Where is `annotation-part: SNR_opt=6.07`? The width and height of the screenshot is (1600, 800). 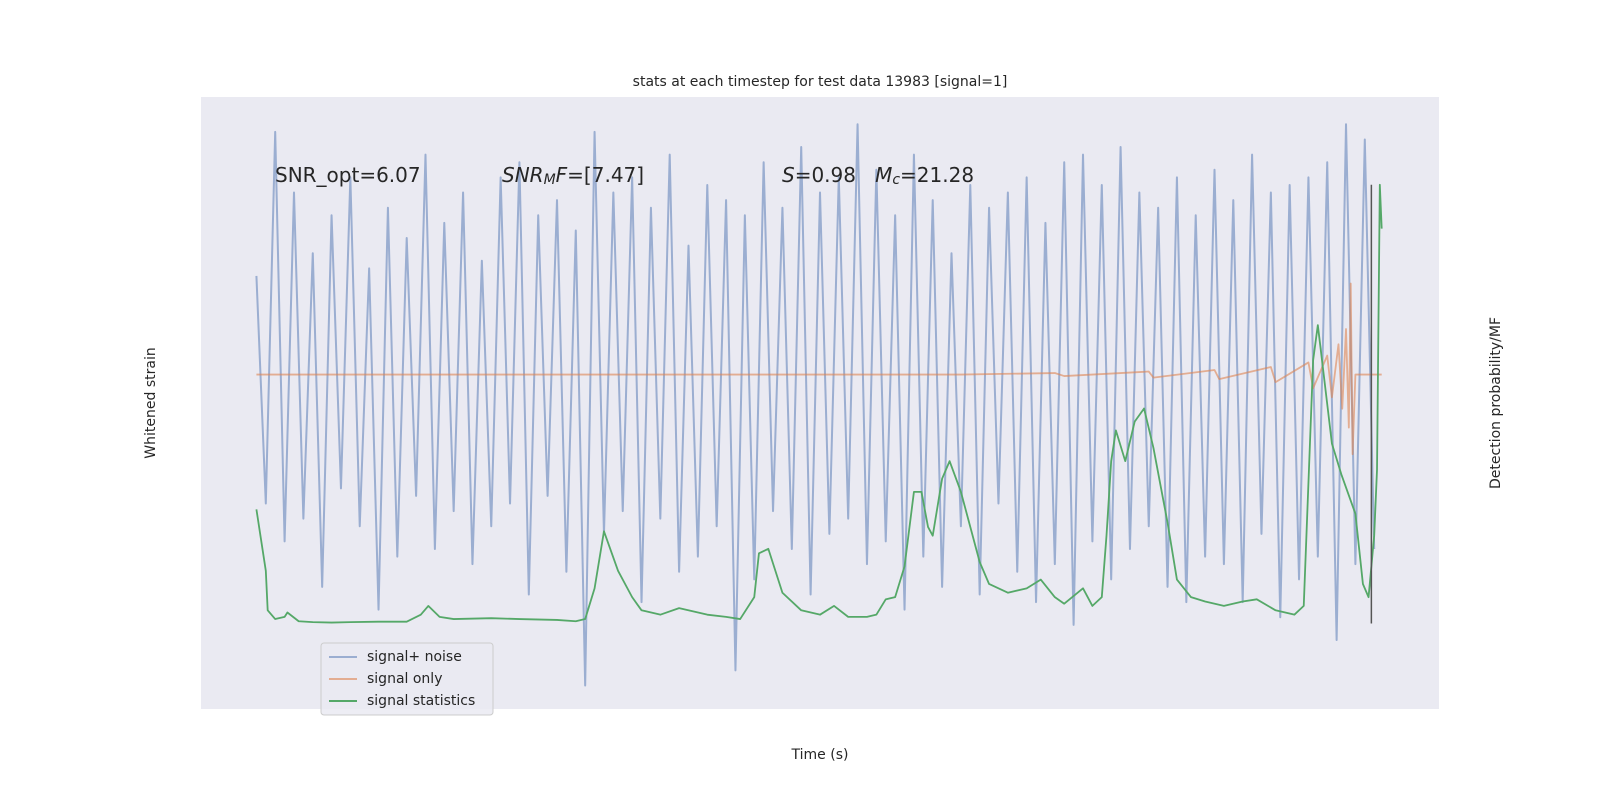
annotation-part: SNR_opt=6.07 is located at coordinates (348, 175).